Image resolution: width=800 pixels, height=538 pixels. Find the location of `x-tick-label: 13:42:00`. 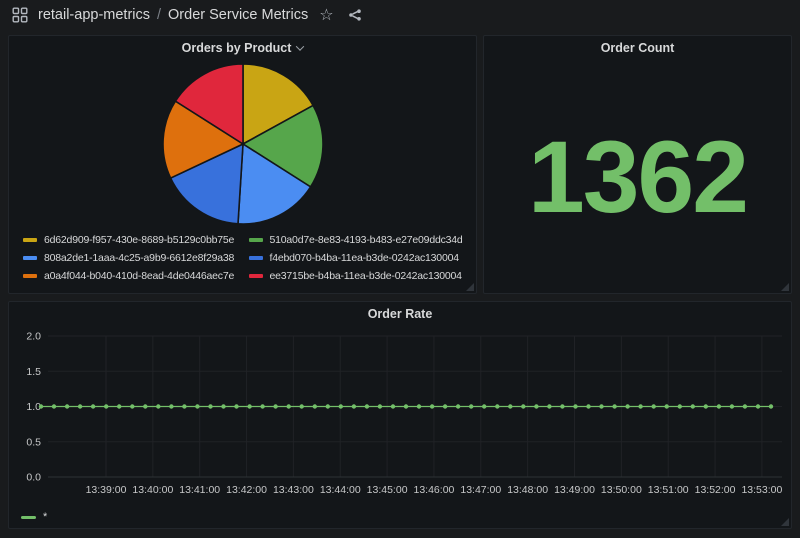

x-tick-label: 13:42:00 is located at coordinates (246, 490).